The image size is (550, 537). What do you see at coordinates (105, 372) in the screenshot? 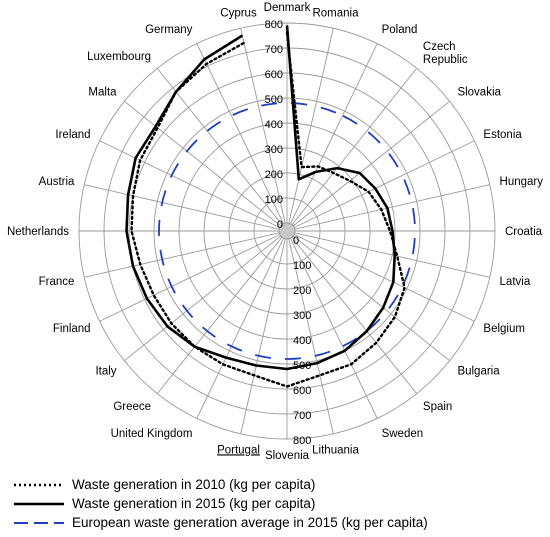
I see `category-label-italy: Italy` at bounding box center [105, 372].